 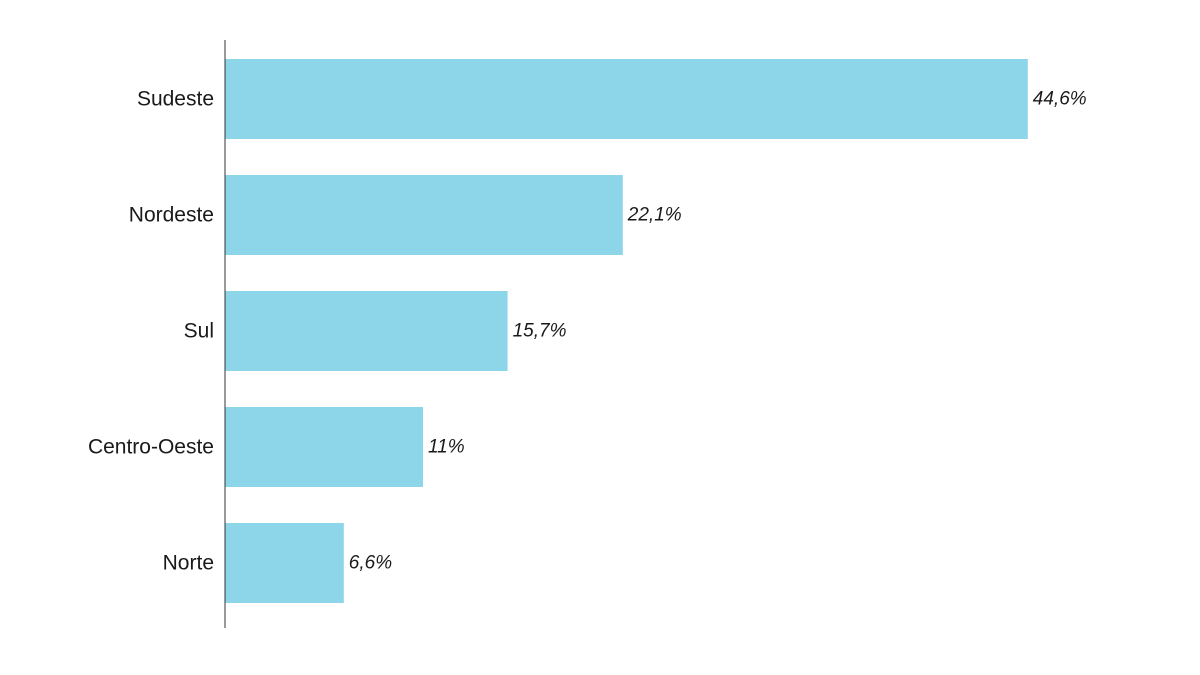 I want to click on value-label-nordeste: 22,1%, so click(x=654, y=215).